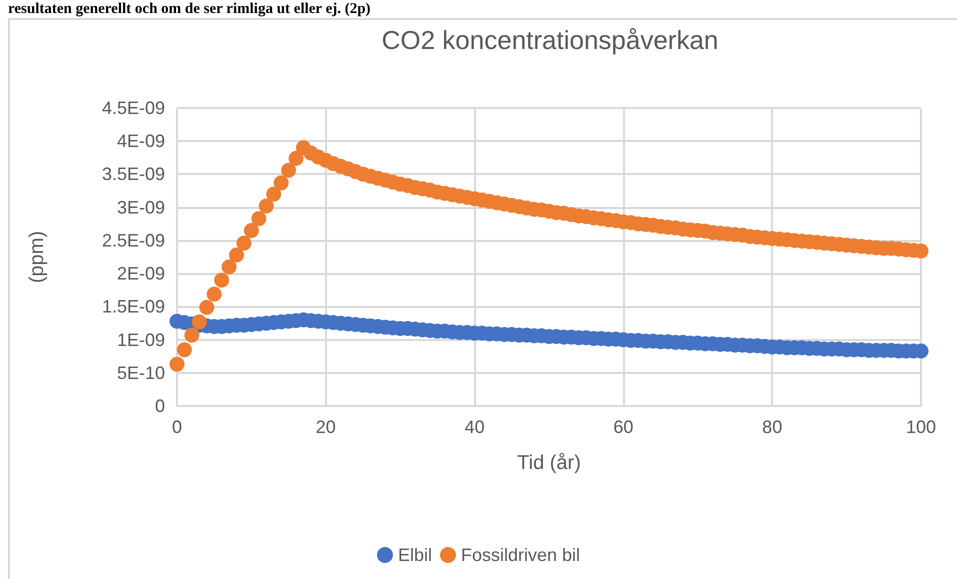 The height and width of the screenshot is (579, 957). I want to click on x-tick-label: 40, so click(474, 427).